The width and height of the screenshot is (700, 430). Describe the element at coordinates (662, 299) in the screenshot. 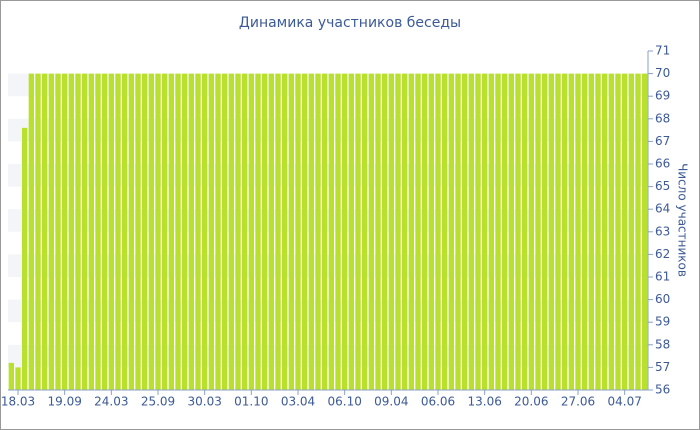

I see `y-tick-label: 60` at that location.